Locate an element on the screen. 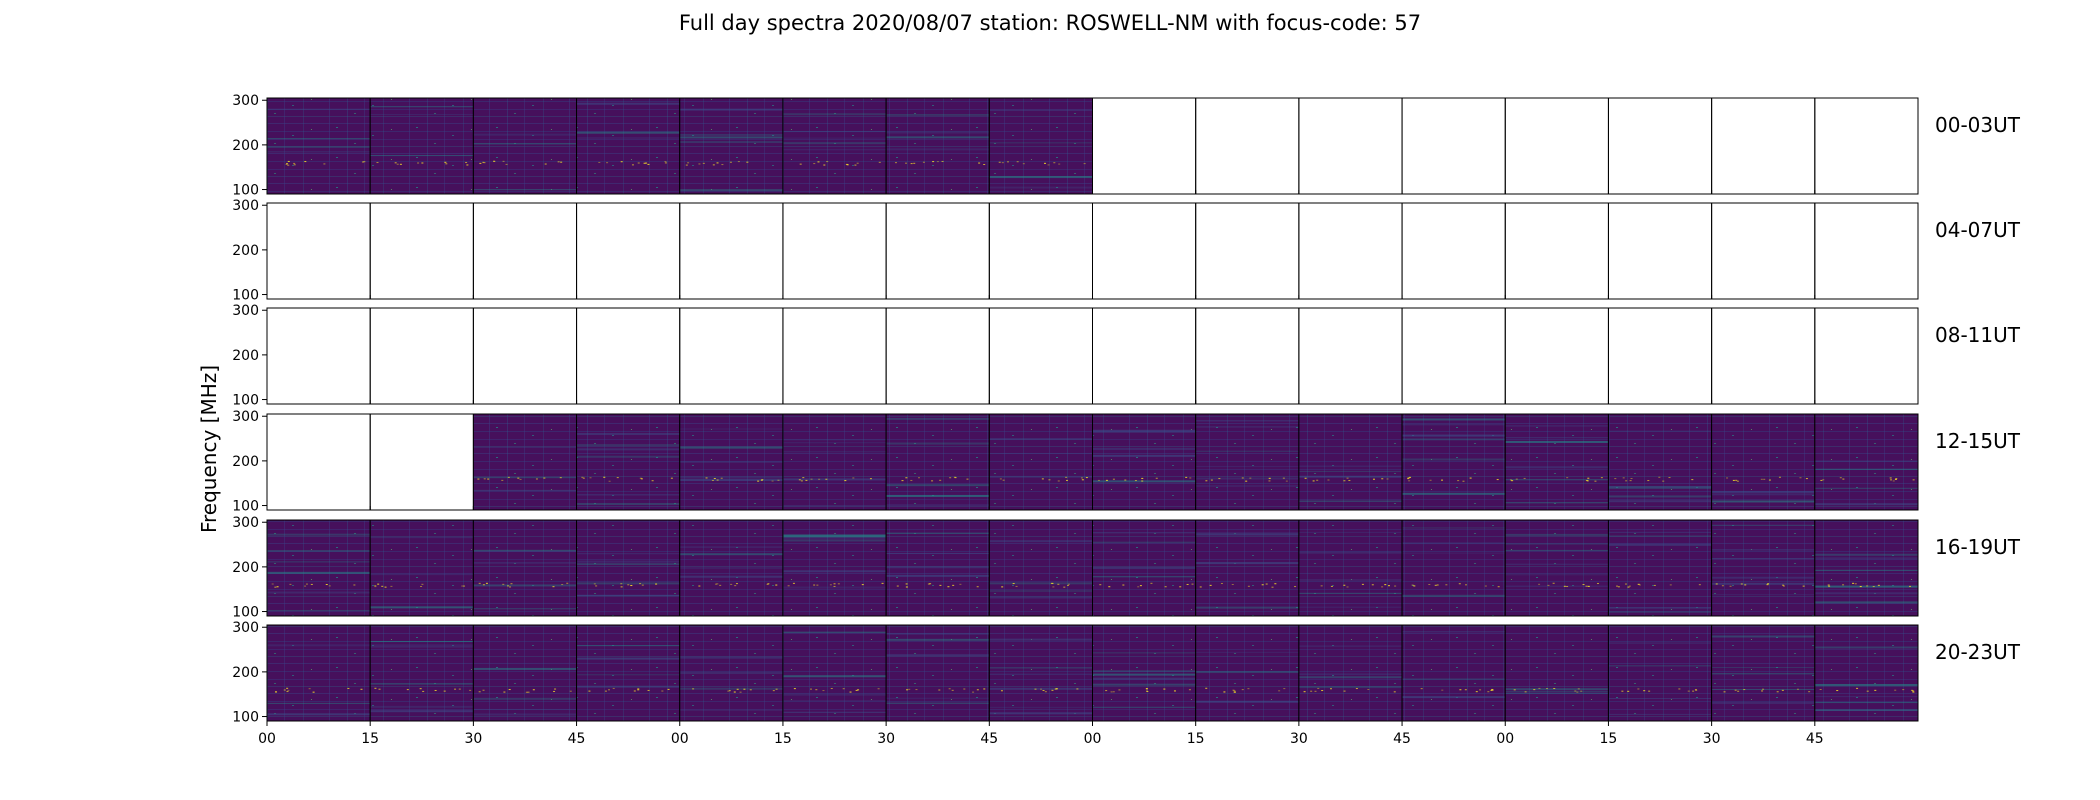 The image size is (2100, 800). row-time-label: 08-11UT is located at coordinates (1978, 335).